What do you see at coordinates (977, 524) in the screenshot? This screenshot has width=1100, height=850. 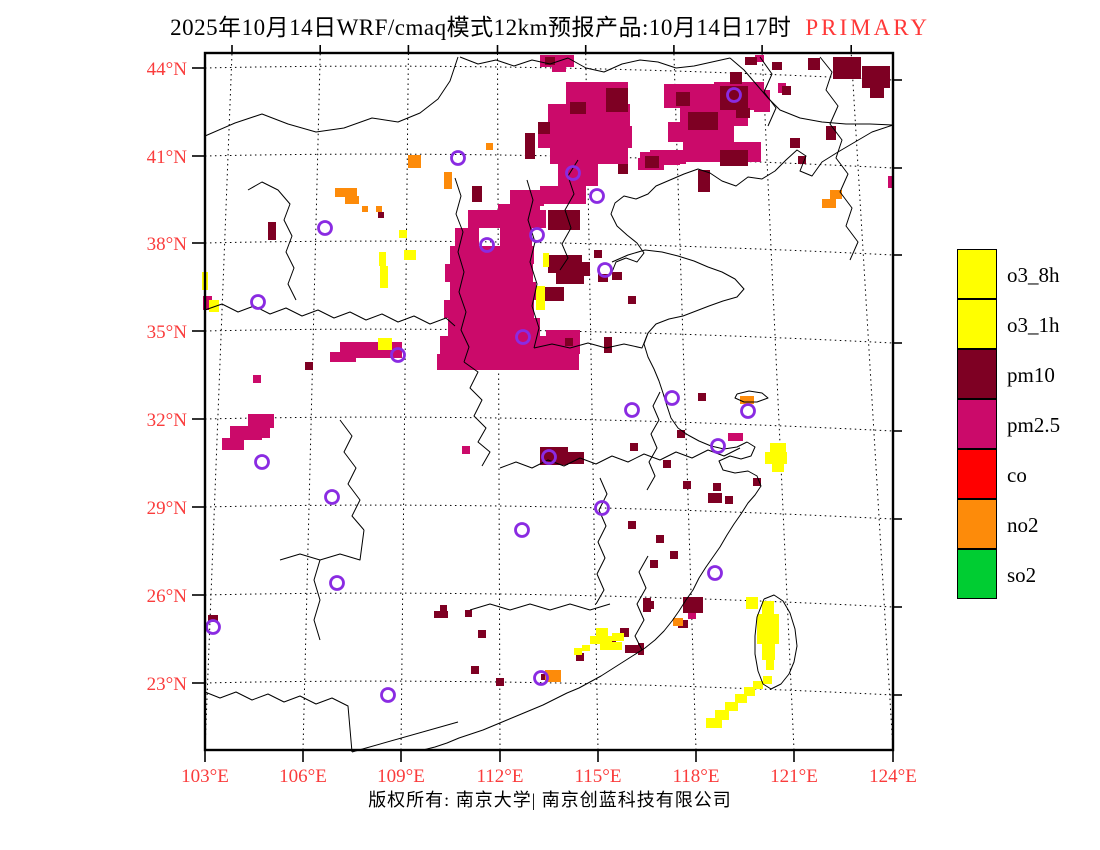 I see `legend-swatch-no2` at bounding box center [977, 524].